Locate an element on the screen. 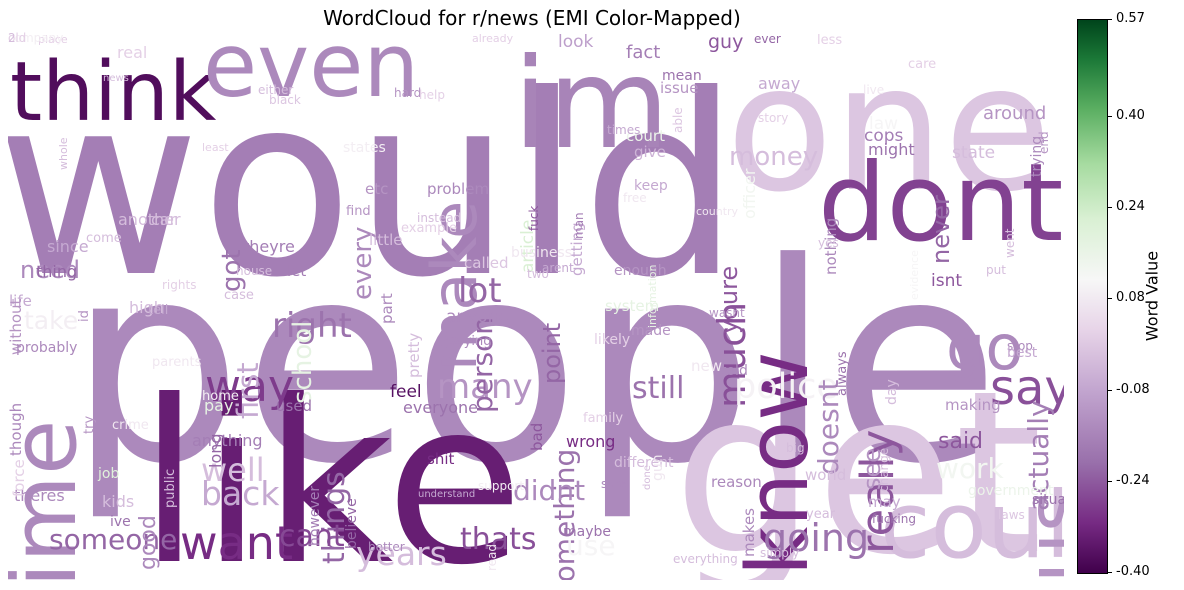 This screenshot has width=1184, height=590. word-big: big is located at coordinates (795, 448).